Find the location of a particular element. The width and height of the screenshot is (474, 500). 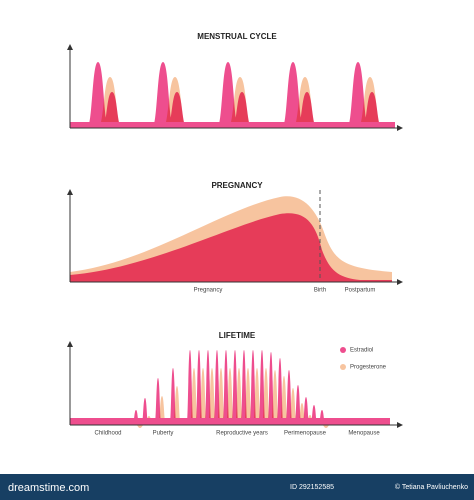

footer is located at coordinates (237, 487).